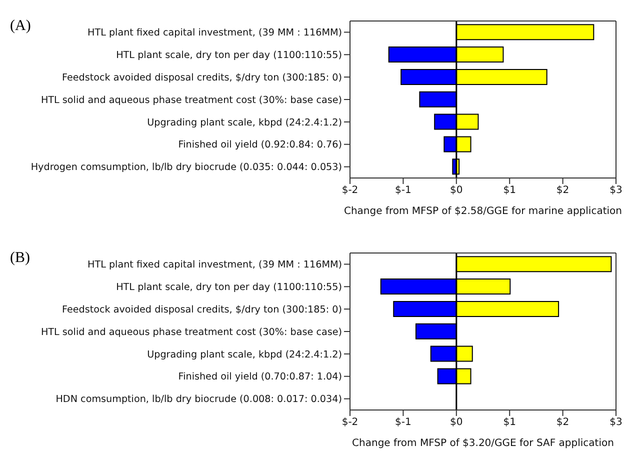 This screenshot has height=459, width=625. I want to click on y-tick-label: Finished oil yield (0.70:0.87: 1.04), so click(260, 377).